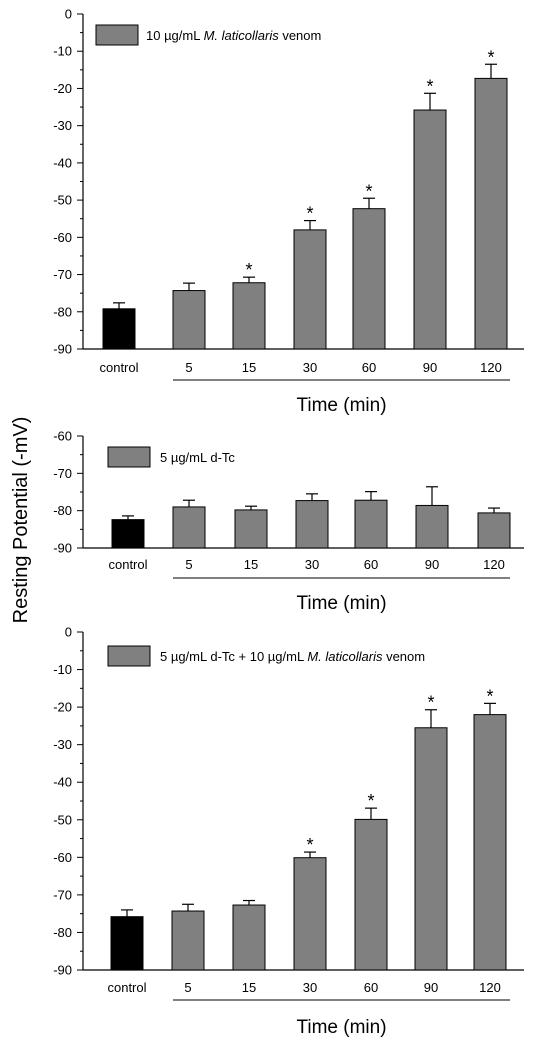 The width and height of the screenshot is (550, 1047). I want to click on legend-label-part: 5 µg/mL d-Tc, so click(197, 457).